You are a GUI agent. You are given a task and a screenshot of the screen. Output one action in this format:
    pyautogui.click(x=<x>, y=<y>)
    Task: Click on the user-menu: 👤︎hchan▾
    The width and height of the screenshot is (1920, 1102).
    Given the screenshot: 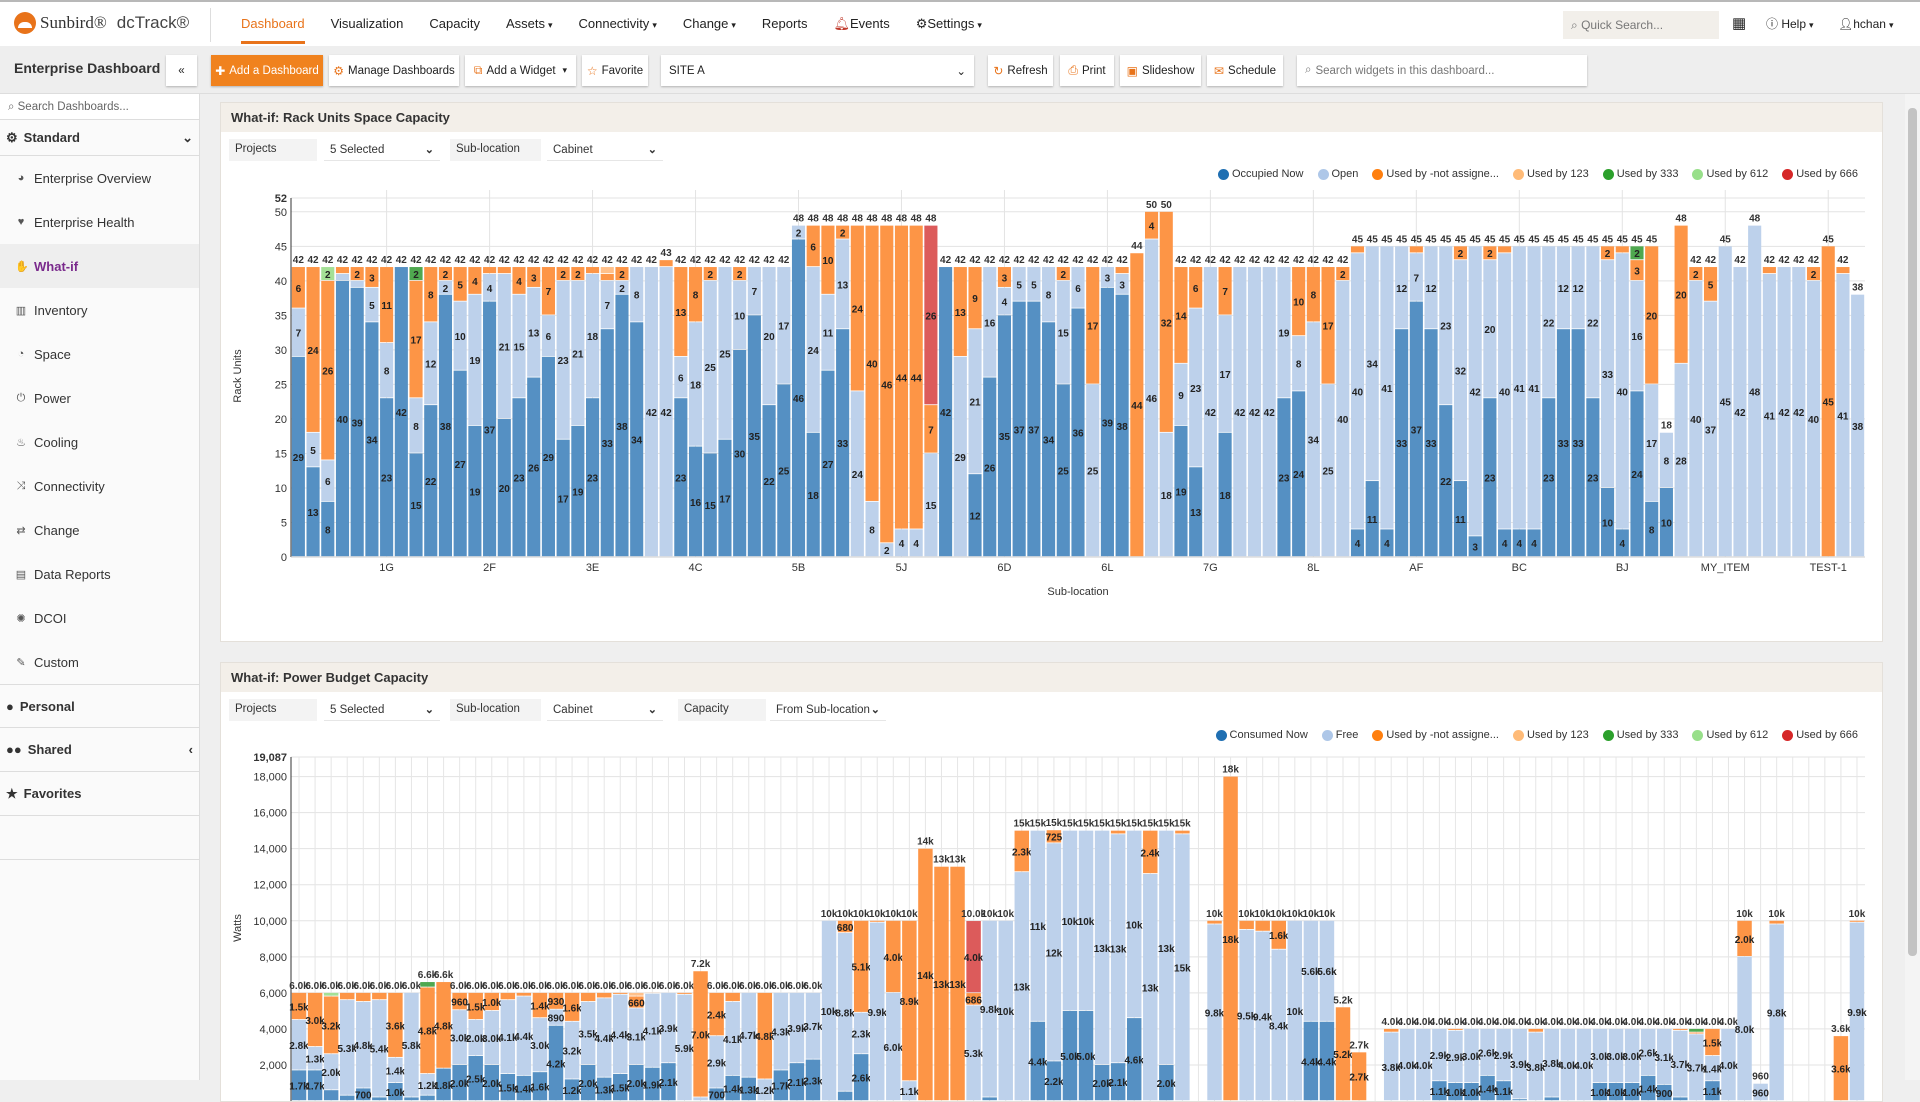 What is the action you would take?
    pyautogui.click(x=1865, y=24)
    